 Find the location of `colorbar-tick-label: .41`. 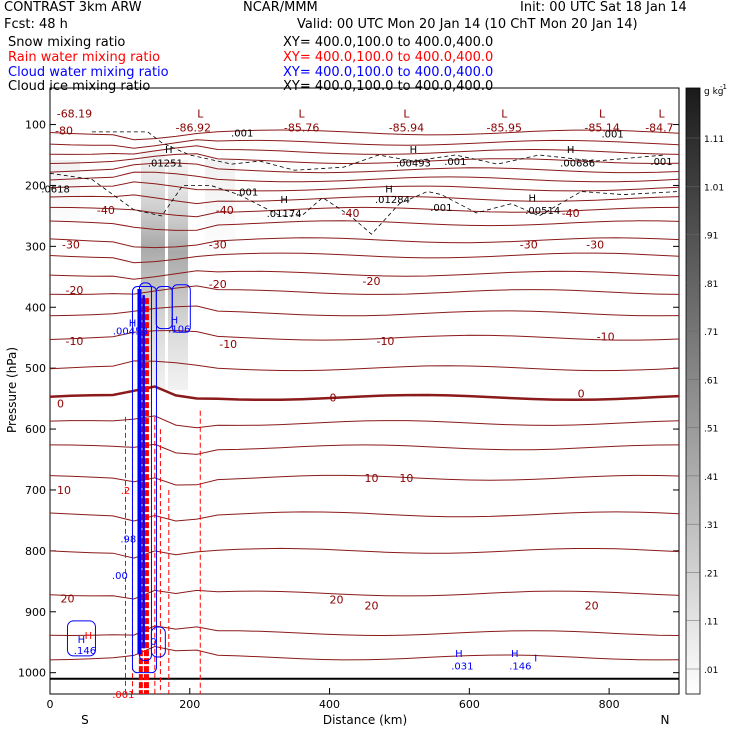

colorbar-tick-label: .41 is located at coordinates (711, 478).